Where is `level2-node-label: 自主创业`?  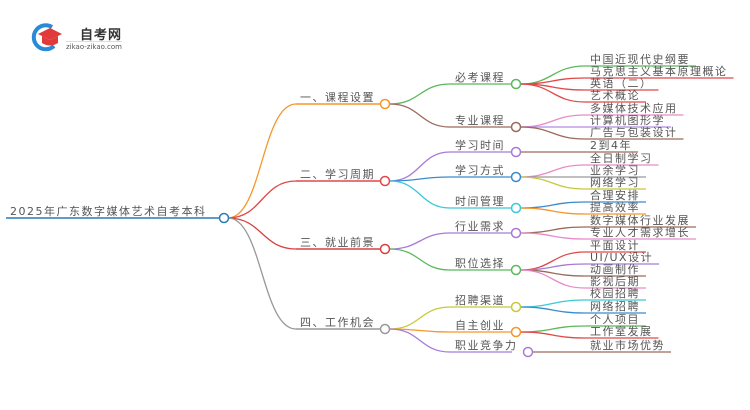 level2-node-label: 自主创业 is located at coordinates (480, 325).